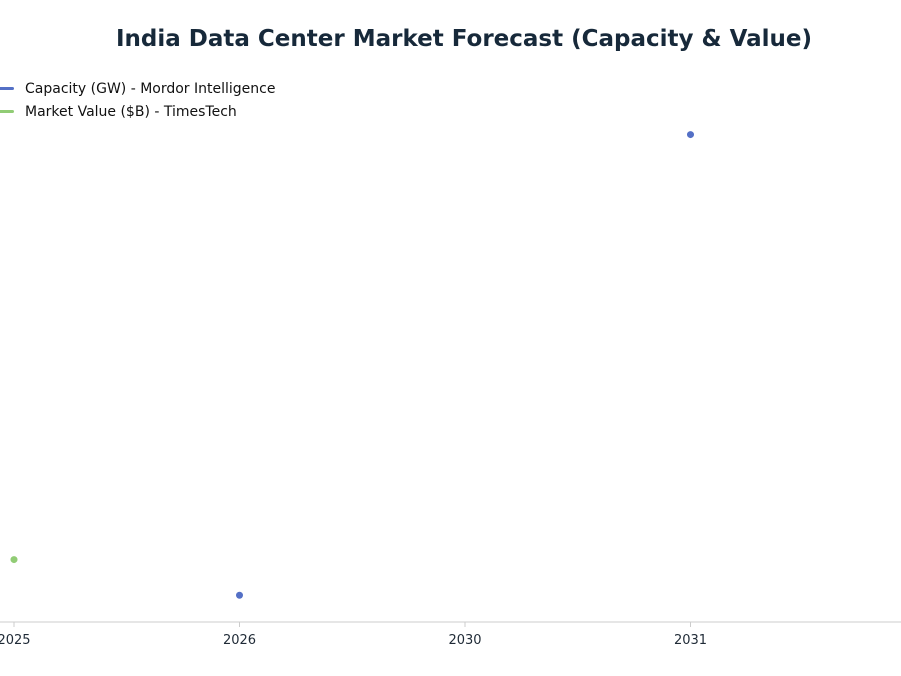  Describe the element at coordinates (131, 112) in the screenshot. I see `legend-label-market-value: Market Value ($B) - TimesTech` at that location.